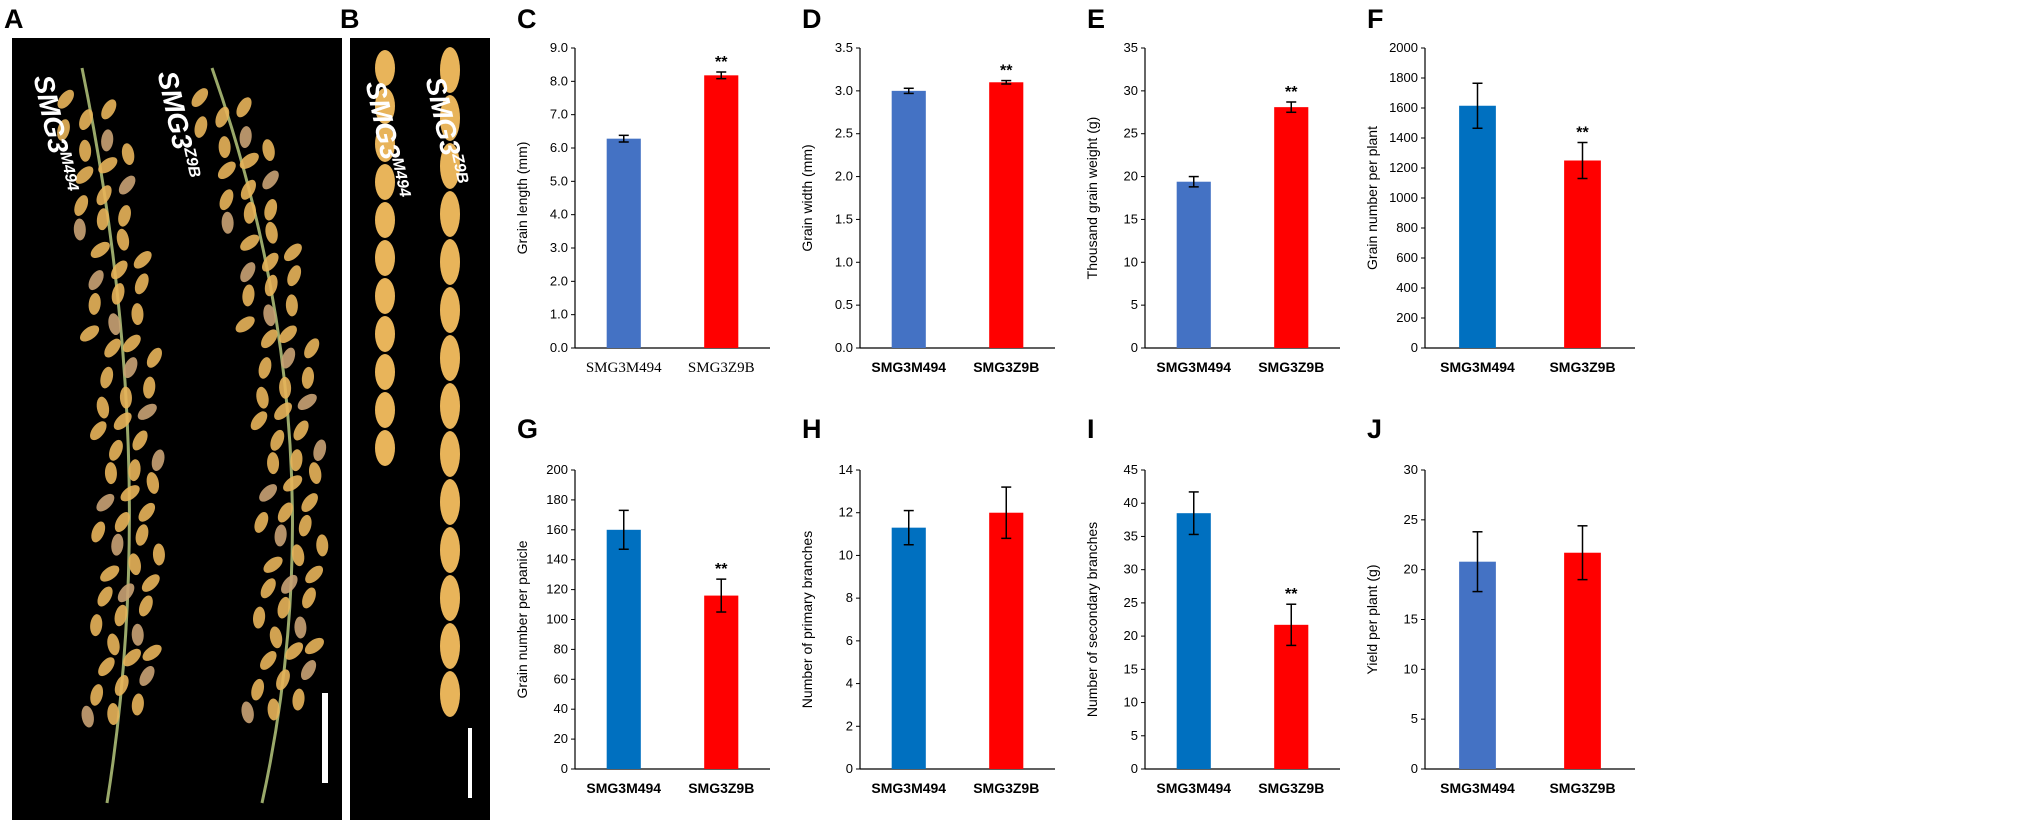  I want to click on panicle-illustration, so click(193, 435).